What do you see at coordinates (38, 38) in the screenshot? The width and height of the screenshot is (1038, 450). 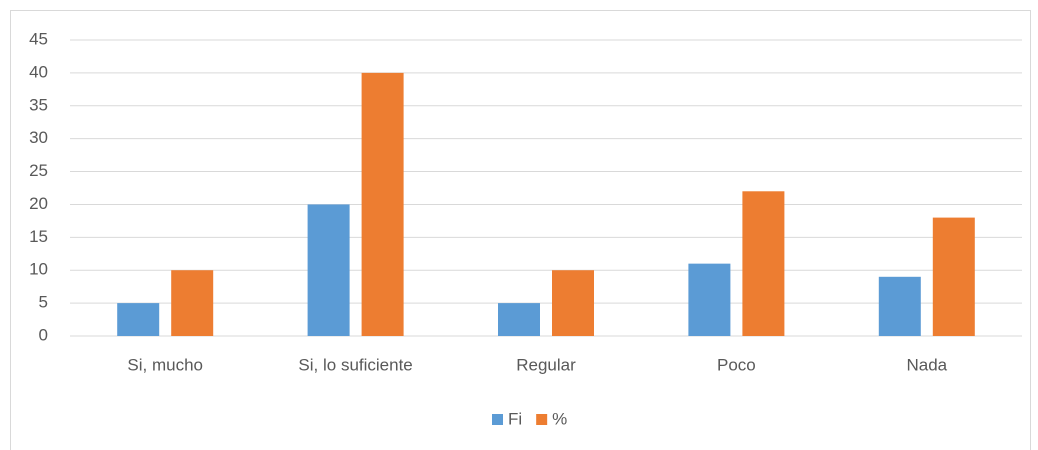 I see `y-tick-label: 45` at bounding box center [38, 38].